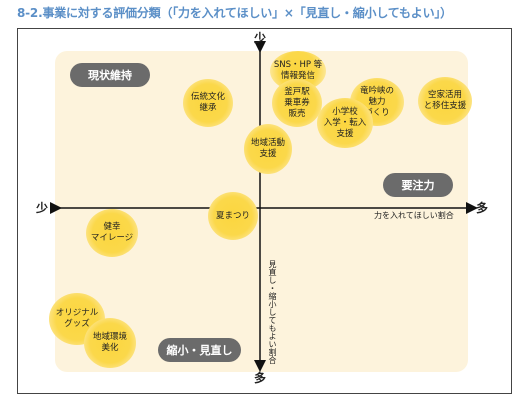  What do you see at coordinates (260, 38) in the screenshot?
I see `axis-top-end: 少` at bounding box center [260, 38].